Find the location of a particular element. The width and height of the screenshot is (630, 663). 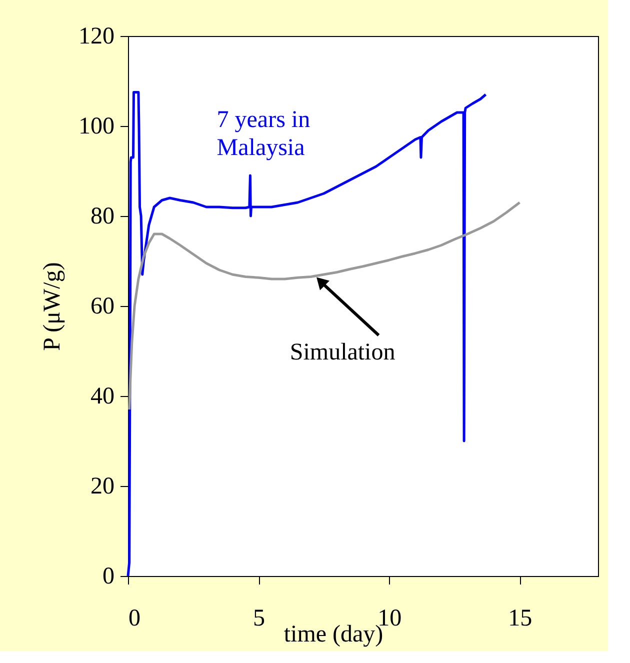

y-tick-label: 0 is located at coordinates (108, 577).